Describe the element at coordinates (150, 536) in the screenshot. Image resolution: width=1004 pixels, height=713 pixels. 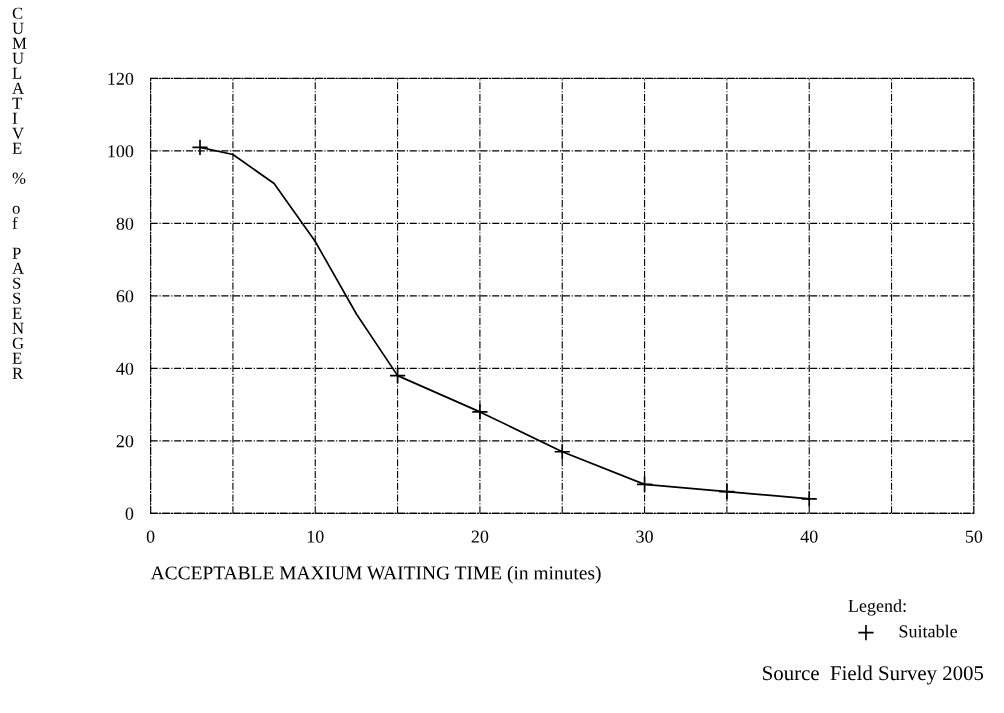
I see `x-tick-label: 0` at that location.